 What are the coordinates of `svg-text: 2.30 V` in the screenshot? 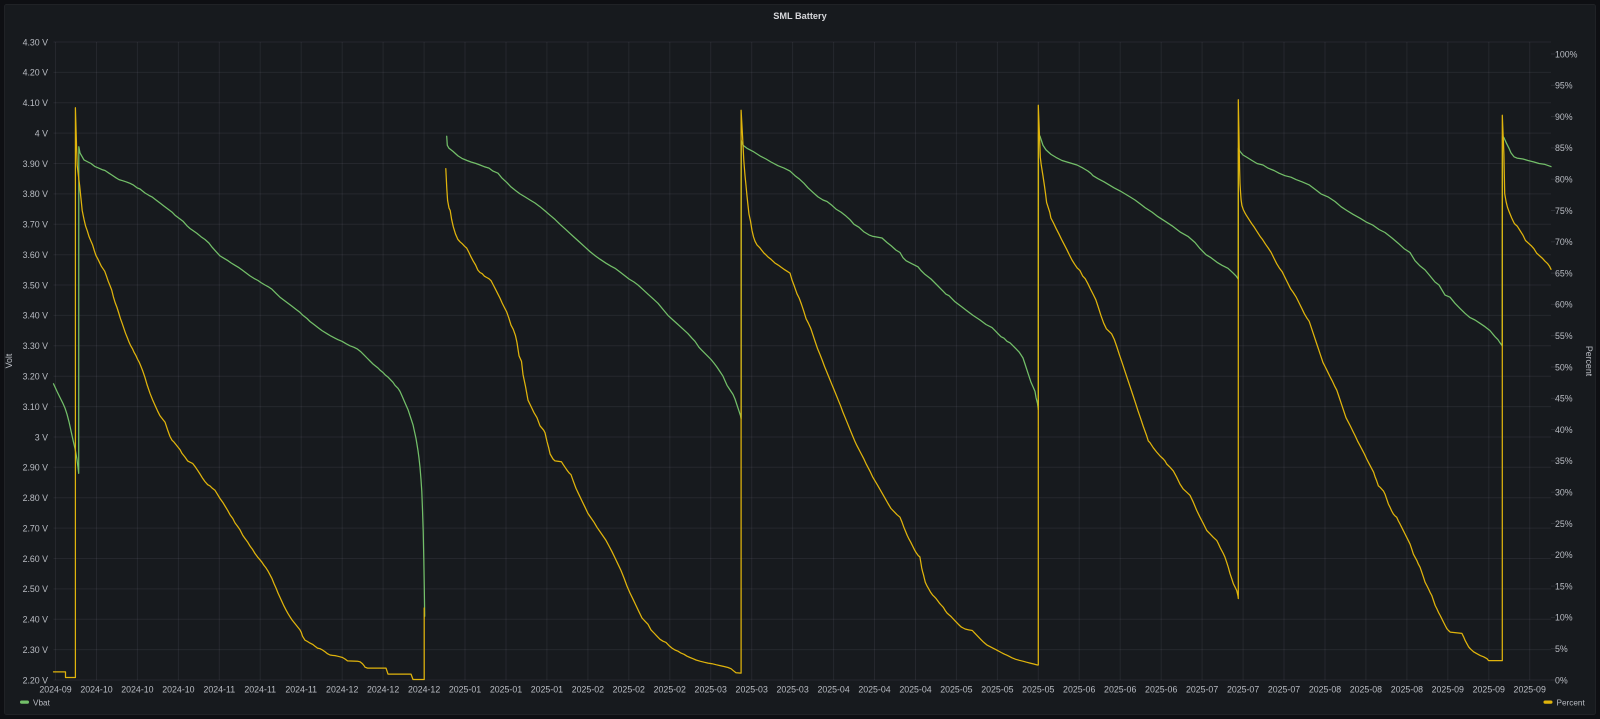 It's located at (36, 650).